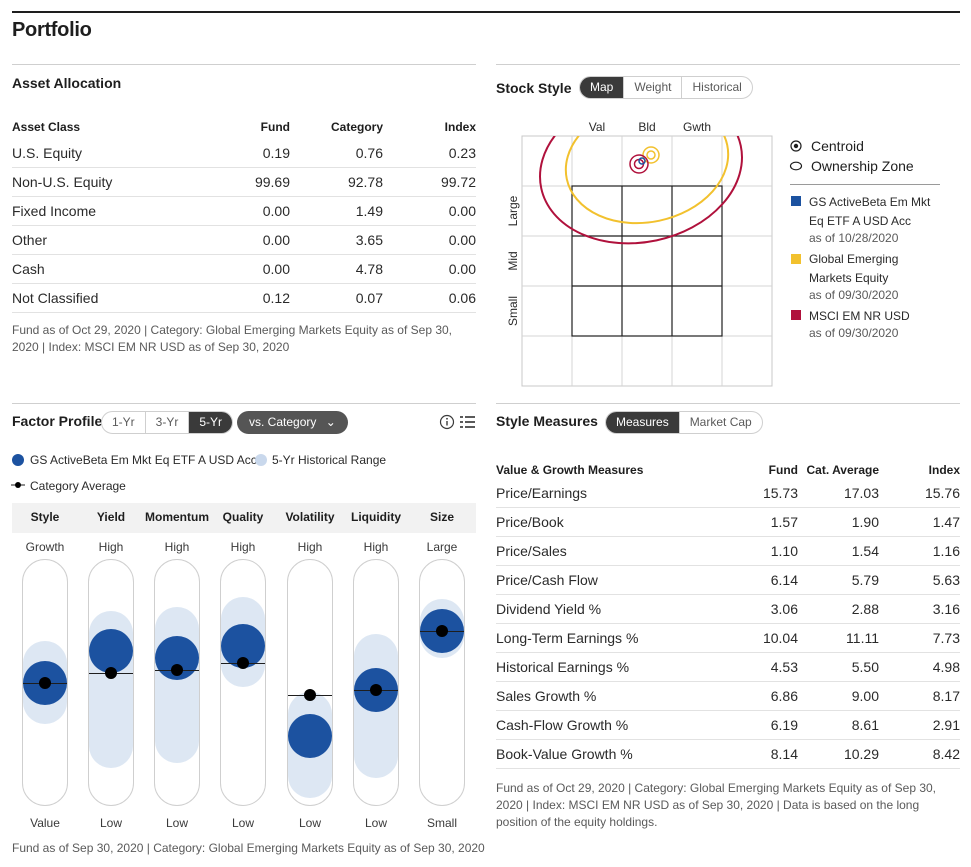  I want to click on row-value: 11.11, so click(862, 638).